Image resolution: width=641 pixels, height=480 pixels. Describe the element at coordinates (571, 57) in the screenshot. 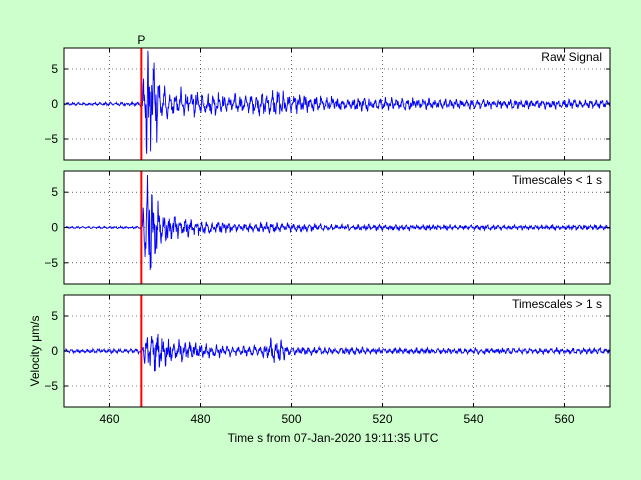

I see `panel-annotation: Raw Signal` at that location.